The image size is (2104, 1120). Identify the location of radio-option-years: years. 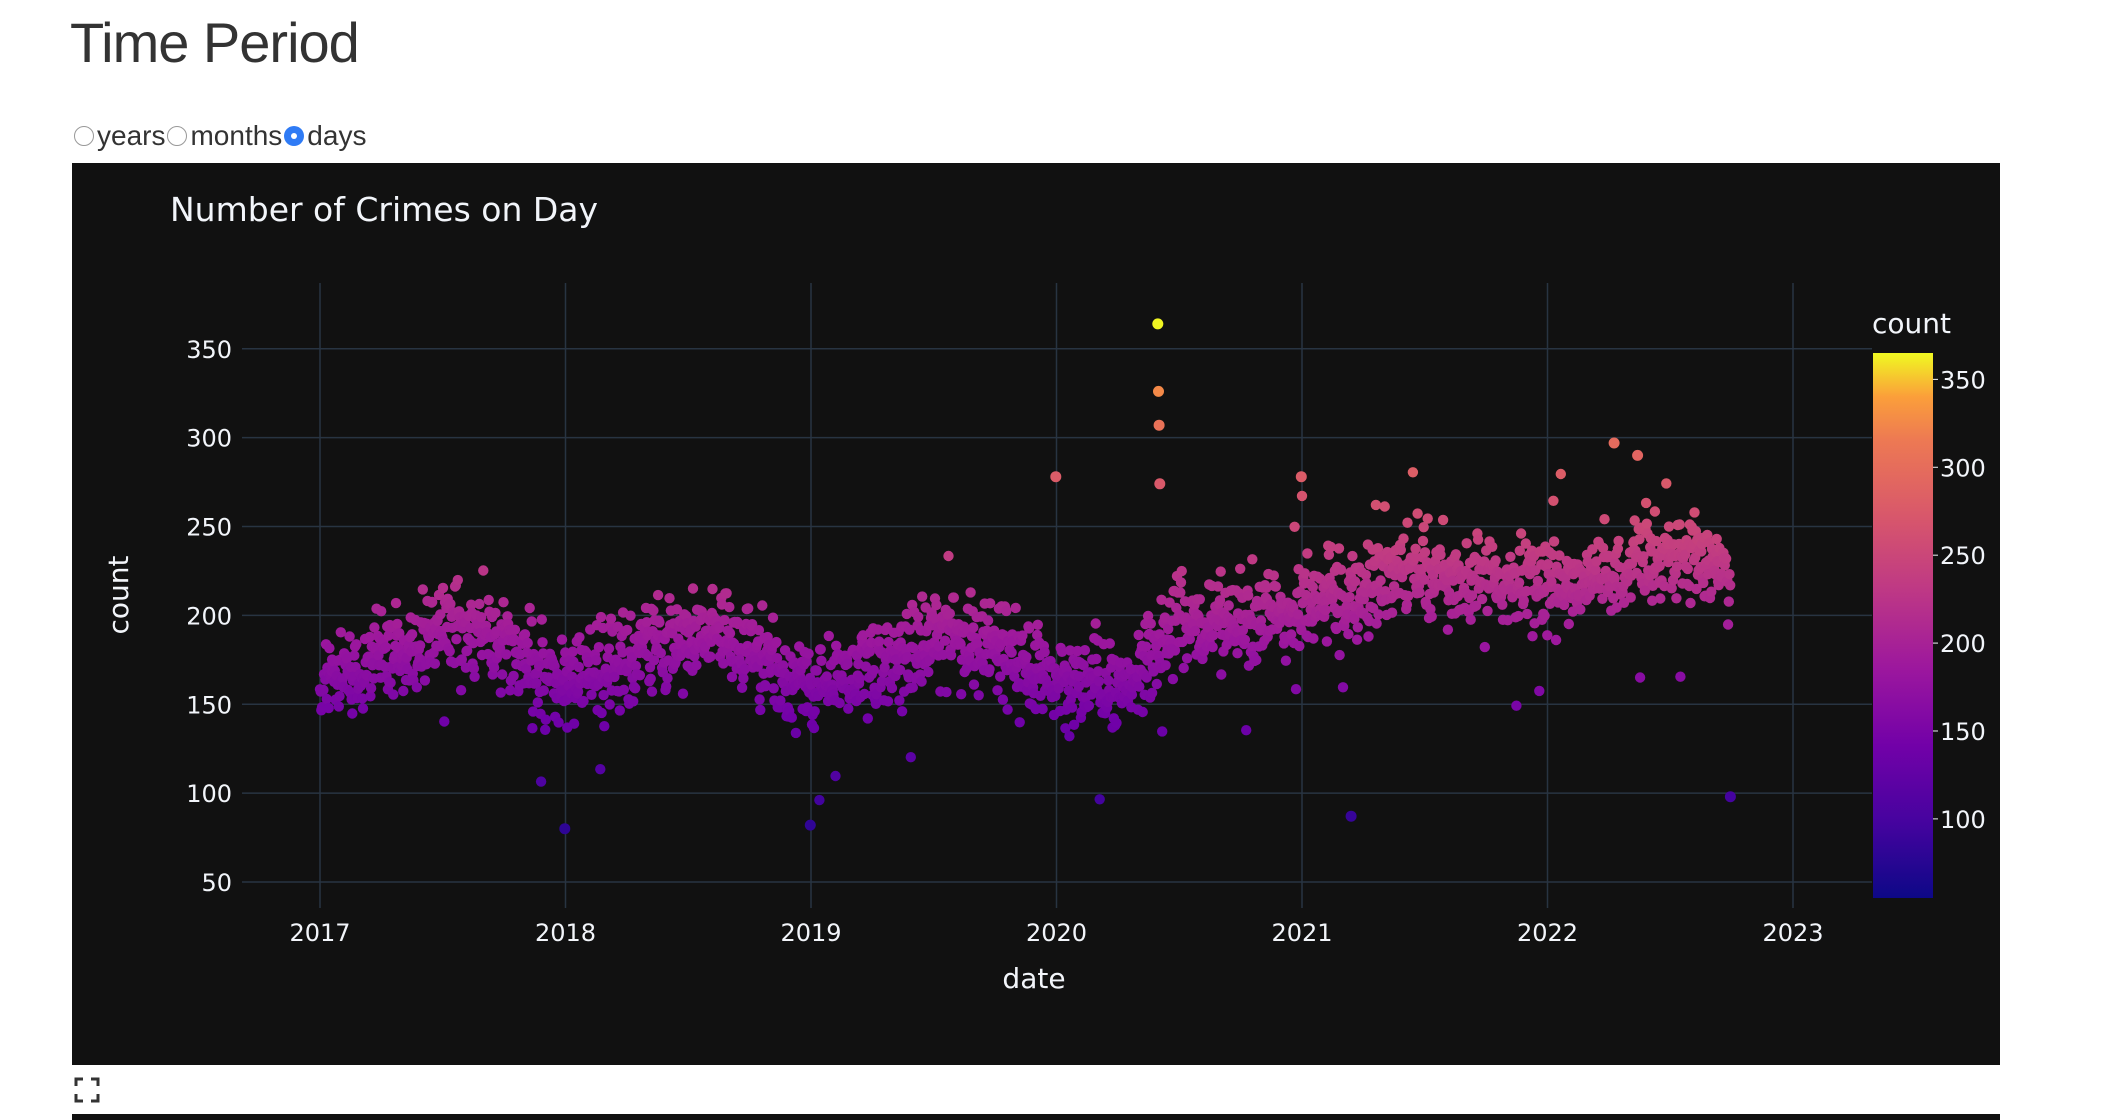
(119, 136).